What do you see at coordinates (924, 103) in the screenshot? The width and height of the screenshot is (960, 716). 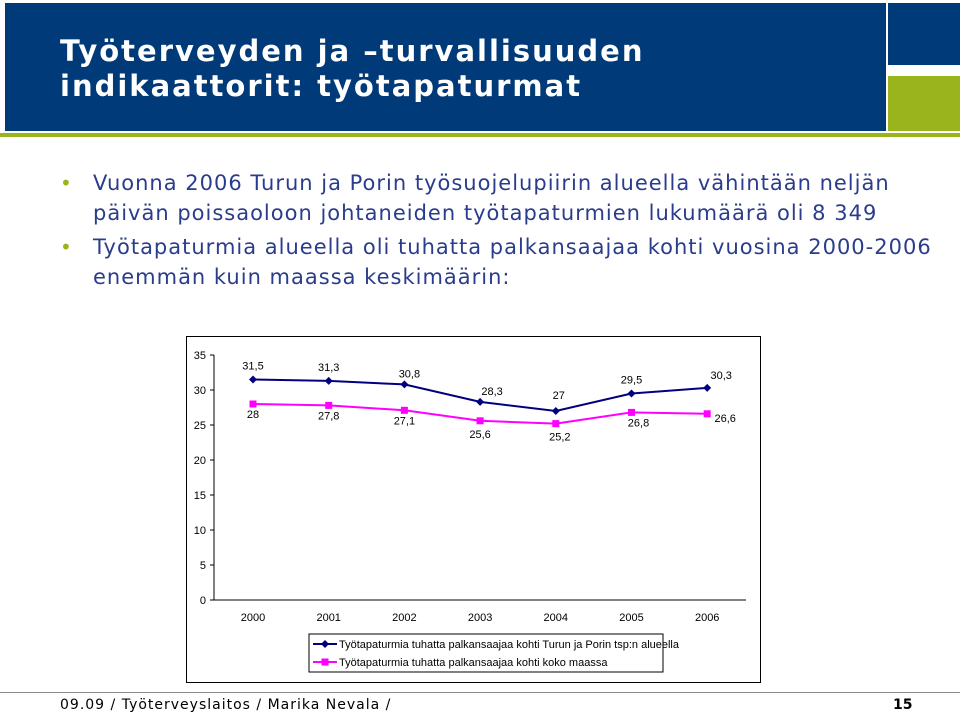 I see `header-accent-green` at bounding box center [924, 103].